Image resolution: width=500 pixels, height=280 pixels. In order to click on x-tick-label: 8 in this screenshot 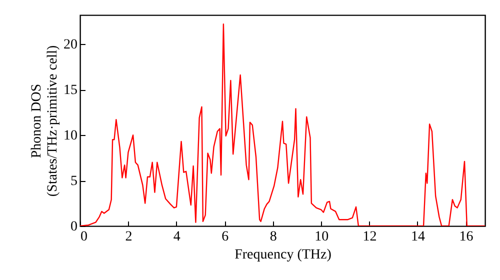, I will do `click(273, 237)`.